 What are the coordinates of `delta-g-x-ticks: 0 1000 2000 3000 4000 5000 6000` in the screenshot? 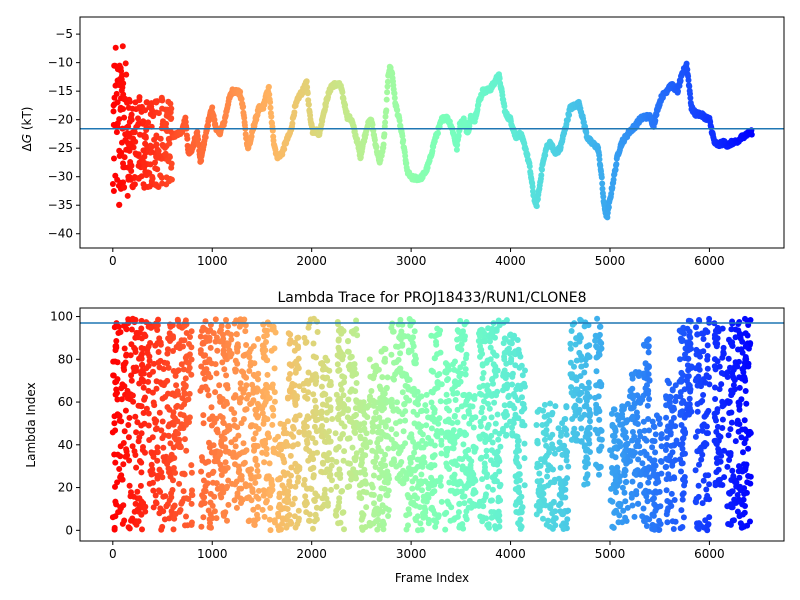 It's located at (417, 258).